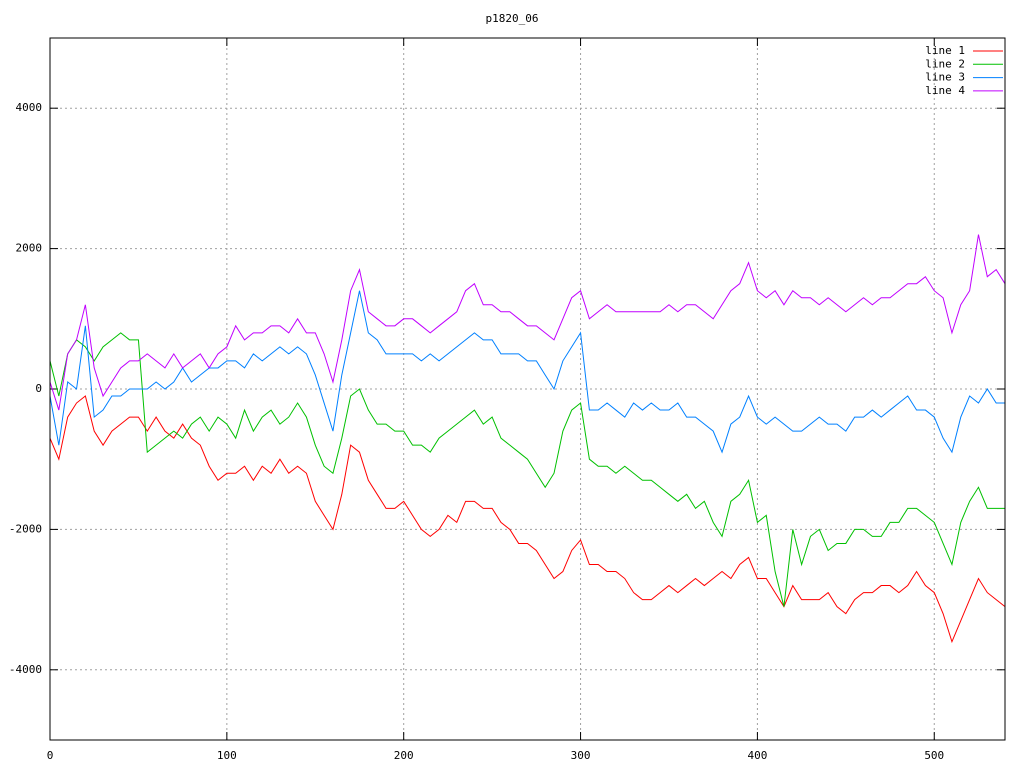 Image resolution: width=1024 pixels, height=768 pixels. What do you see at coordinates (29, 248) in the screenshot?
I see `y-tick-label: 2000` at bounding box center [29, 248].